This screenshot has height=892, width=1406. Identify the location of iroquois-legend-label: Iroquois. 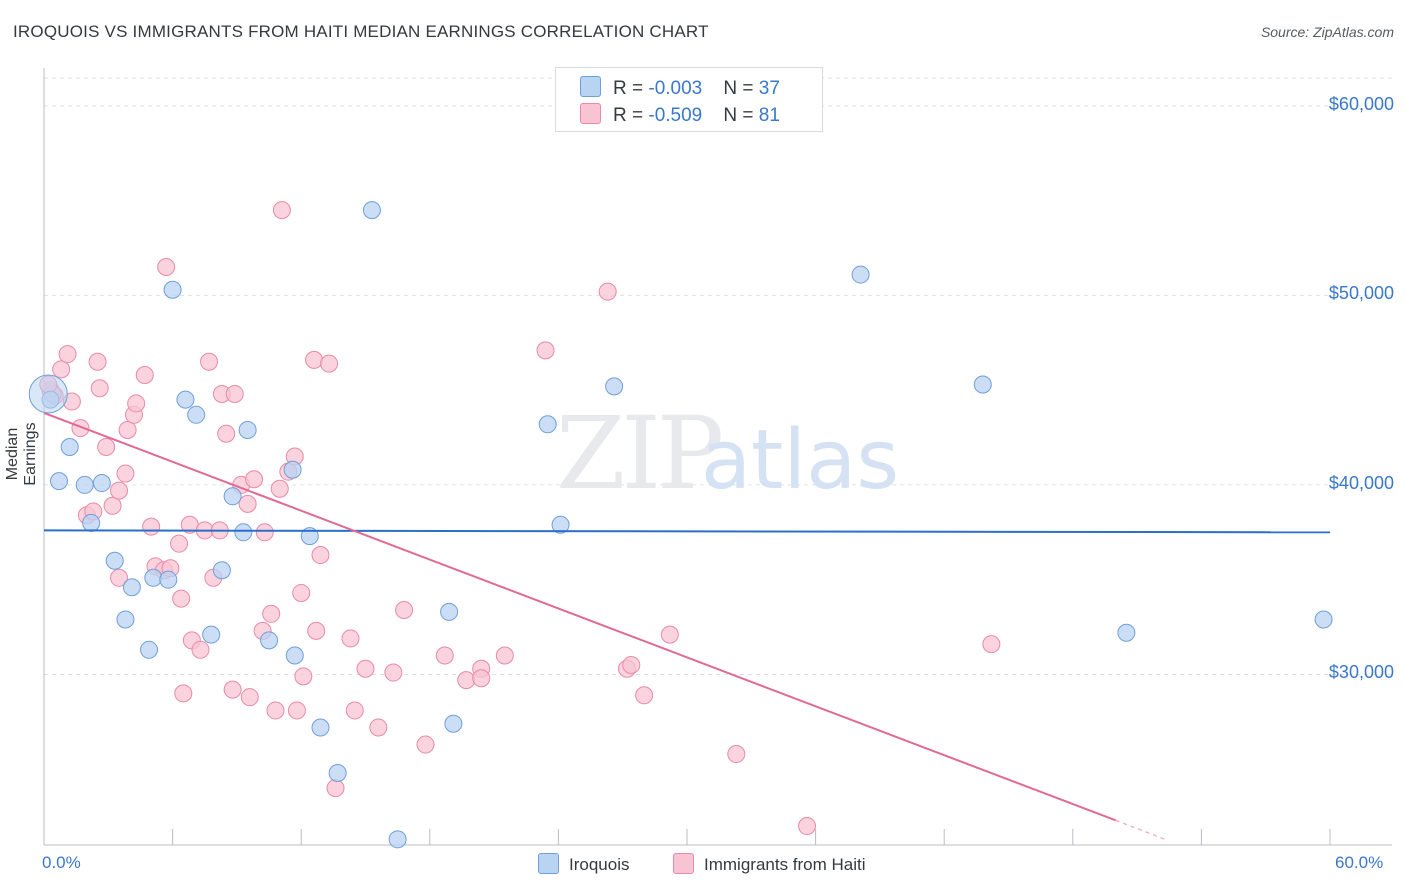
(599, 864).